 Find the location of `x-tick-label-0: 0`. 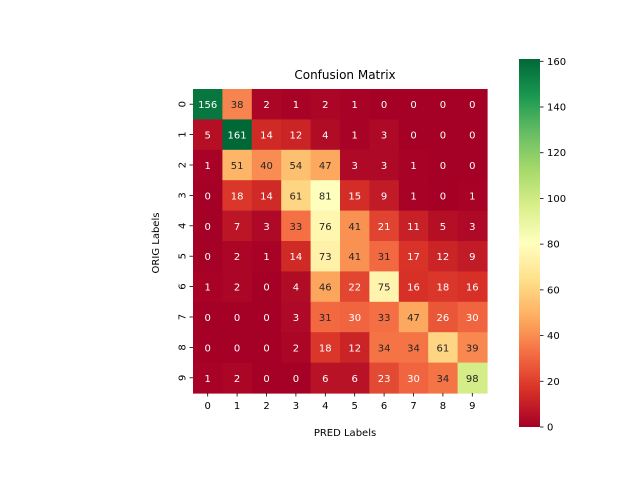

x-tick-label-0: 0 is located at coordinates (208, 406).